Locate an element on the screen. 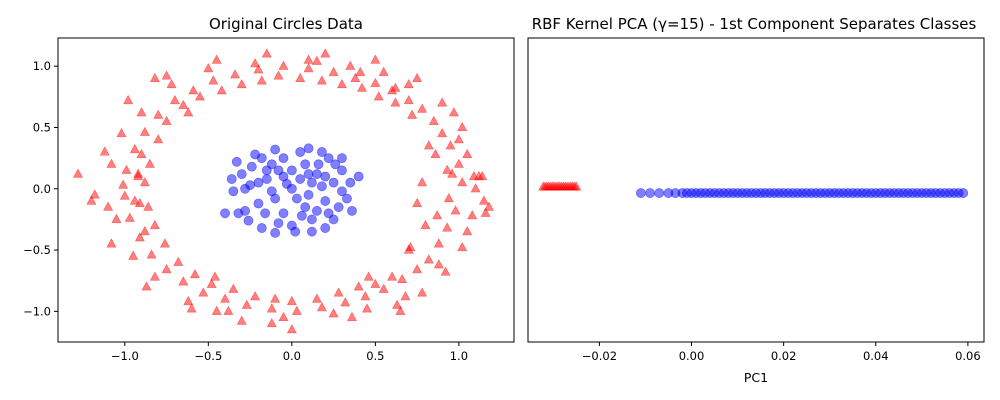 The width and height of the screenshot is (1000, 400). y-tick-label: 1.0 is located at coordinates (42, 66).